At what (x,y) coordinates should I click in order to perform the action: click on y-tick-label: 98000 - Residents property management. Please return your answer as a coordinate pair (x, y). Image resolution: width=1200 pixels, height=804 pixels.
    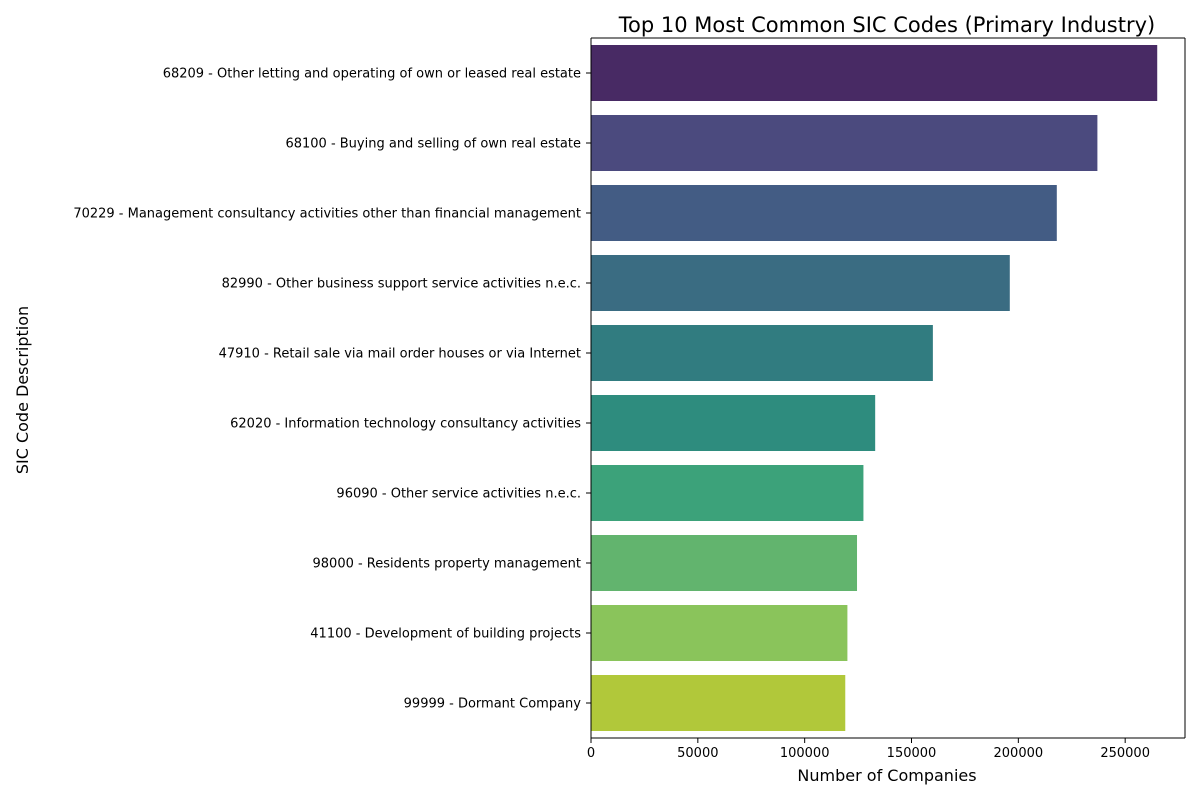
    Looking at the image, I should click on (447, 564).